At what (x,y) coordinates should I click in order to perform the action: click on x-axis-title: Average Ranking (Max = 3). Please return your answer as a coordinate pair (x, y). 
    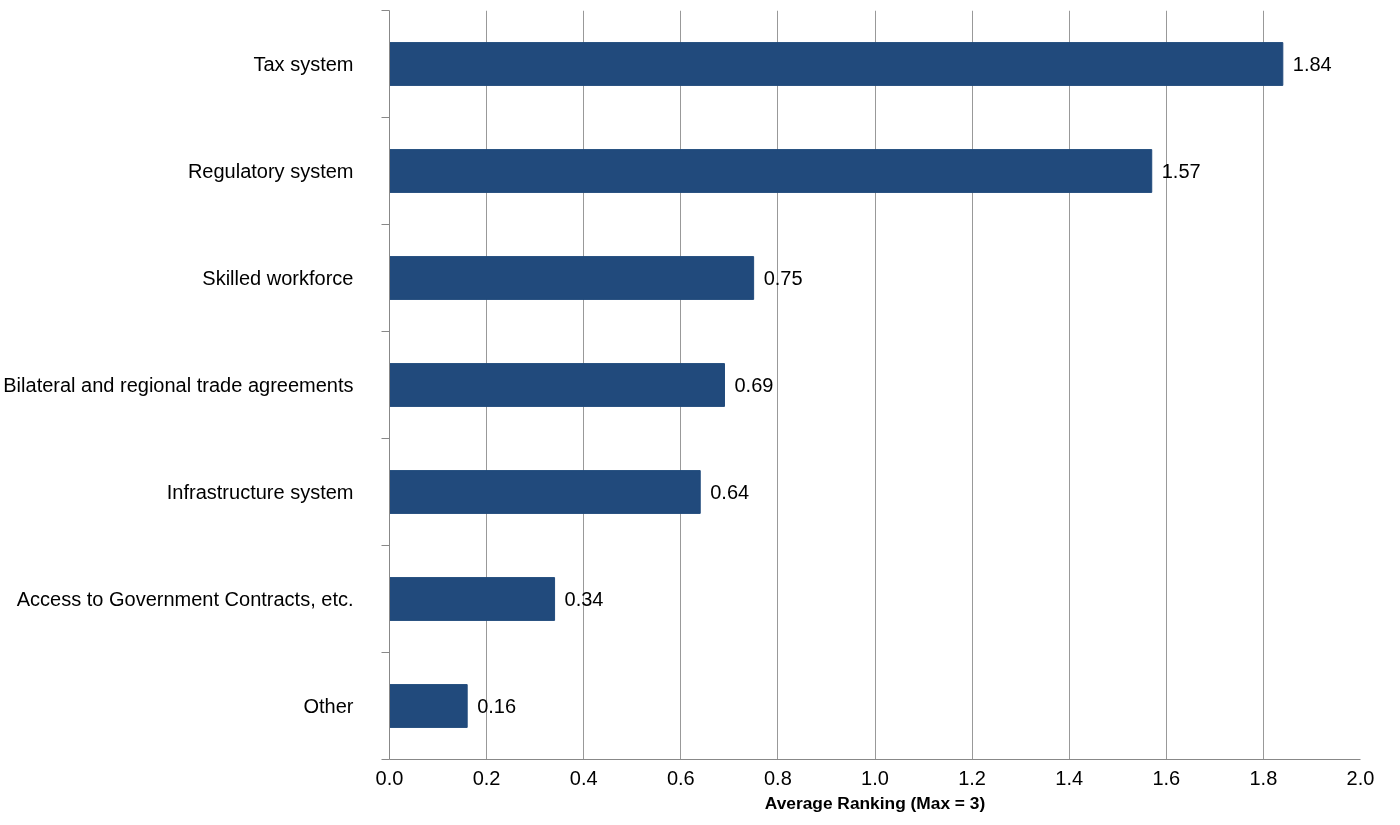
    Looking at the image, I should click on (875, 802).